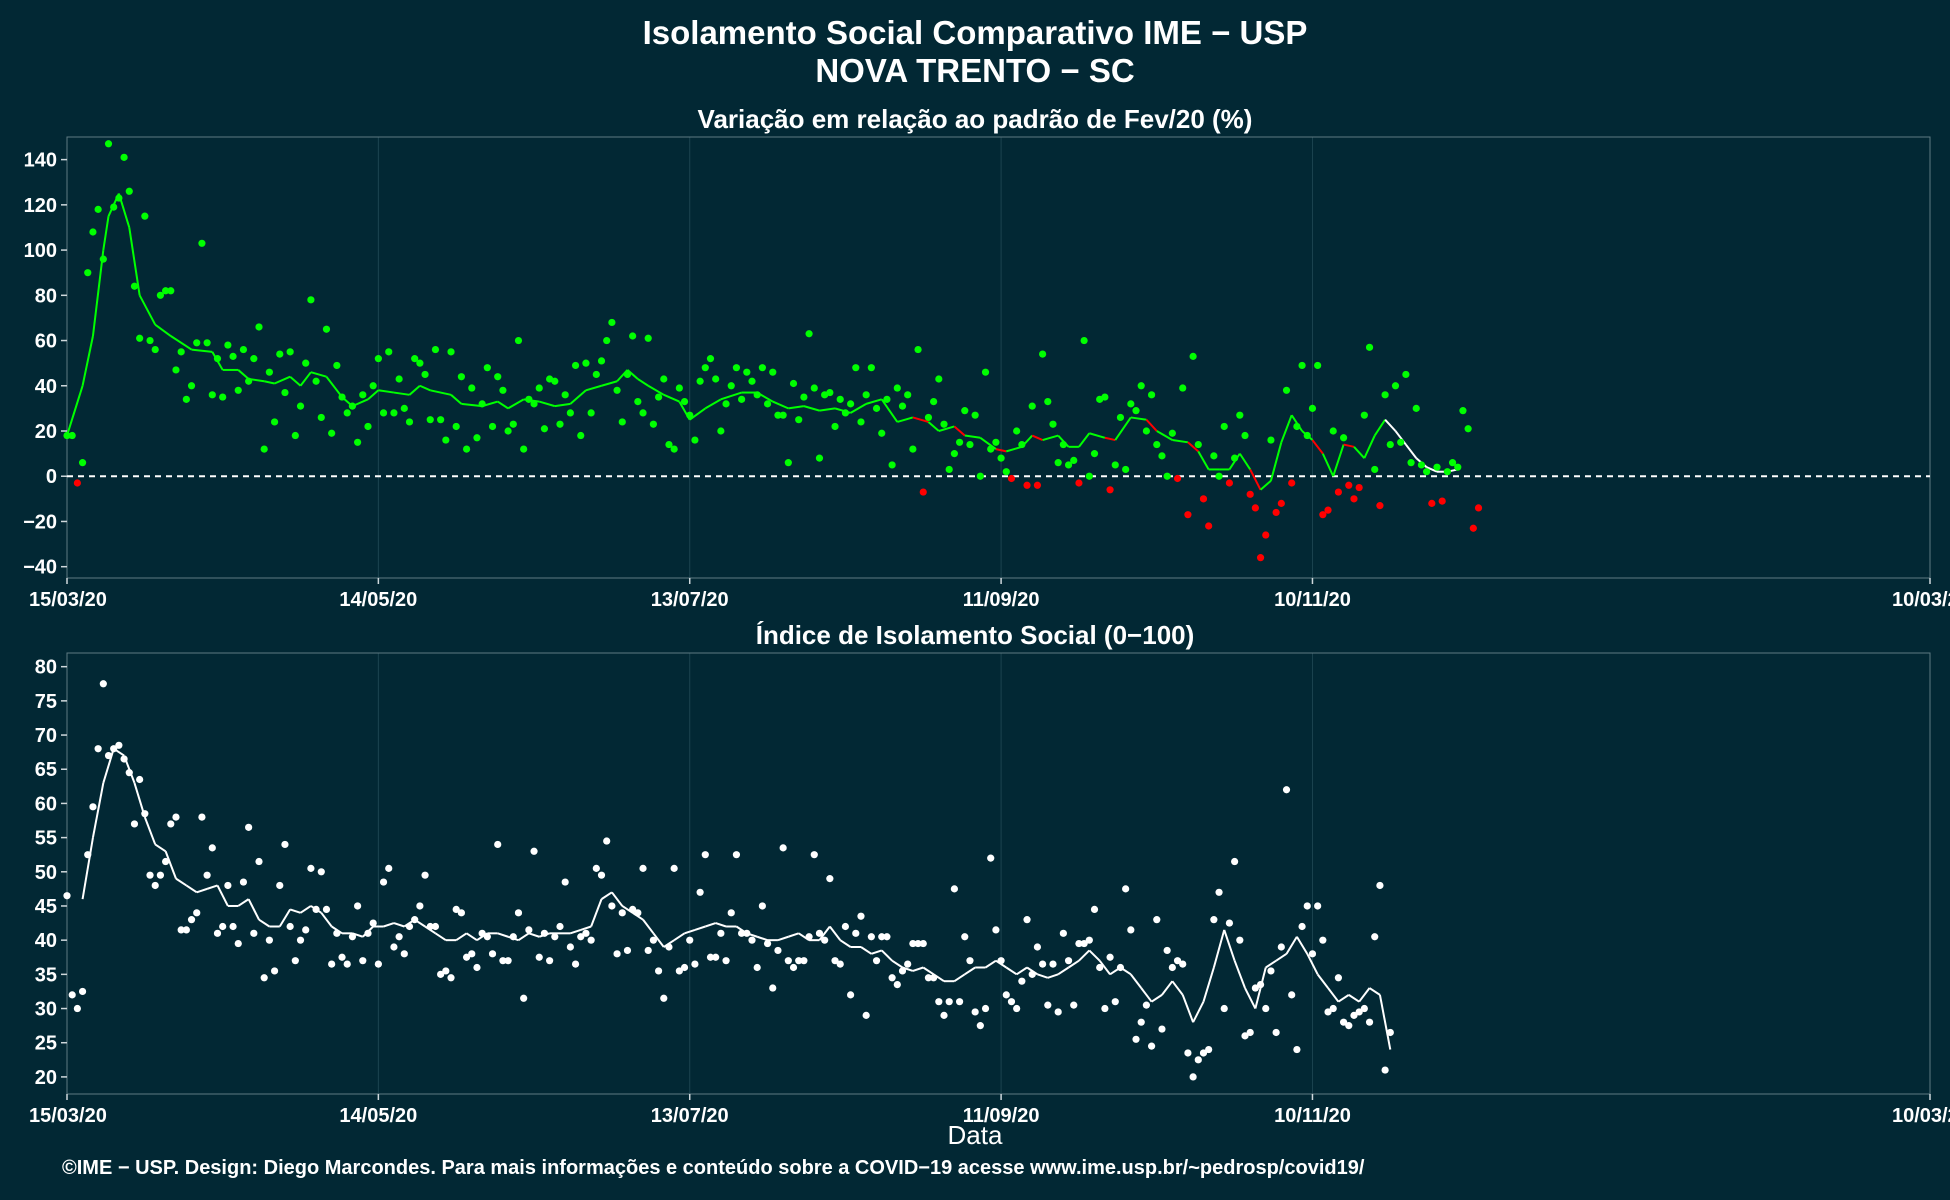 The image size is (1950, 1200). I want to click on x-tick-label: 13/07/20, so click(690, 1116).